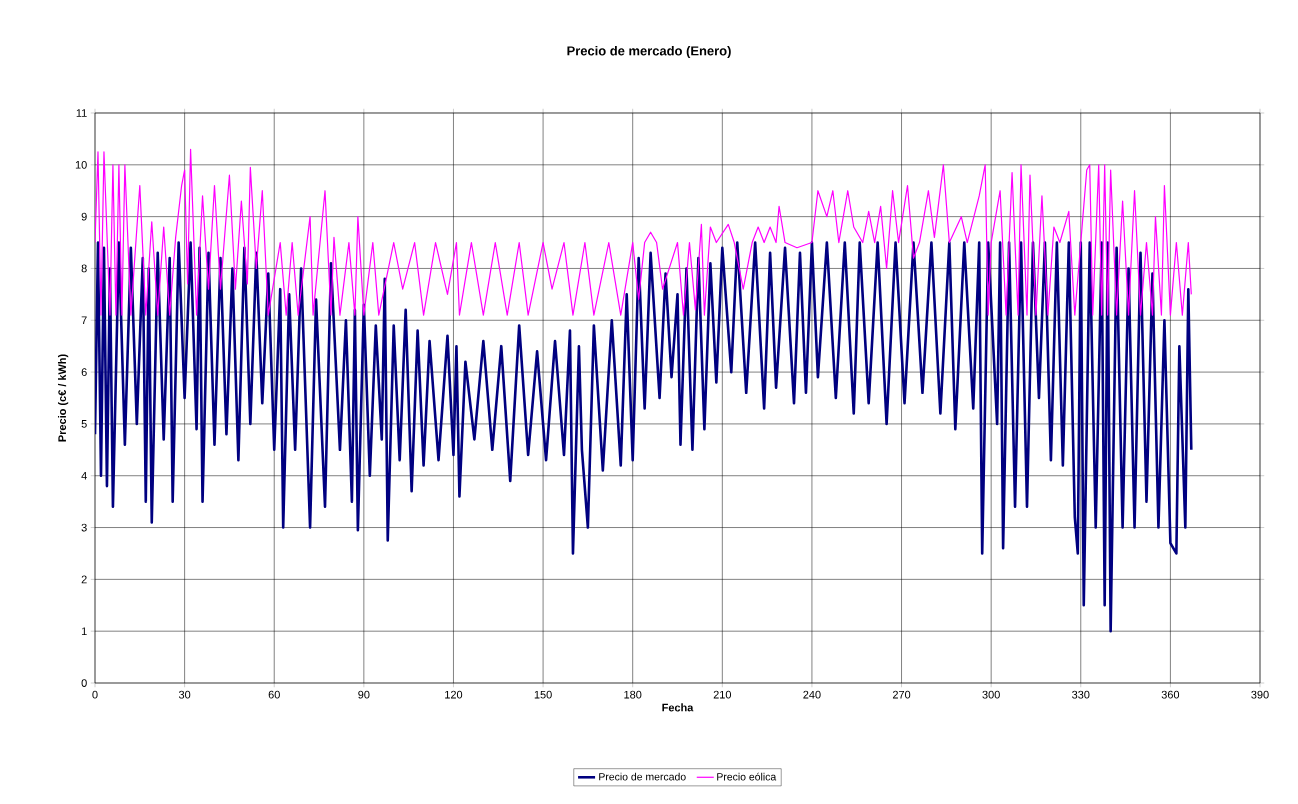 The image size is (1298, 804). What do you see at coordinates (901, 694) in the screenshot?
I see `x-tick-label: 270` at bounding box center [901, 694].